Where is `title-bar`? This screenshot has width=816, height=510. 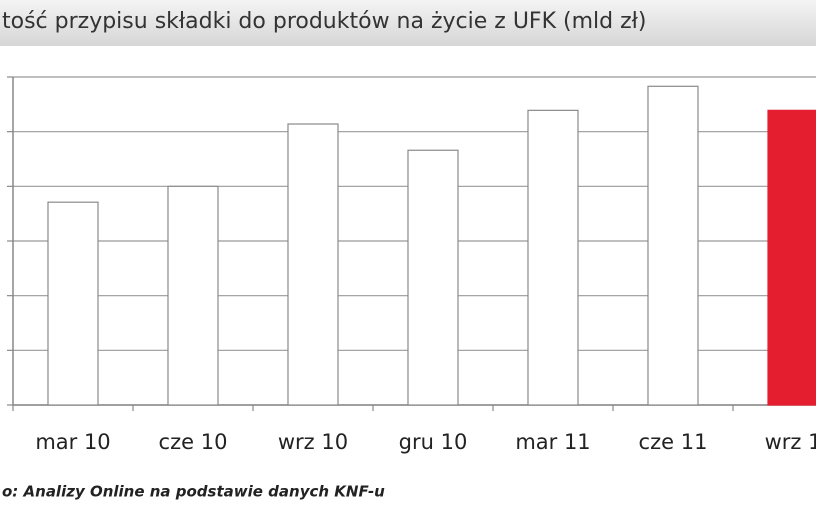 title-bar is located at coordinates (408, 23).